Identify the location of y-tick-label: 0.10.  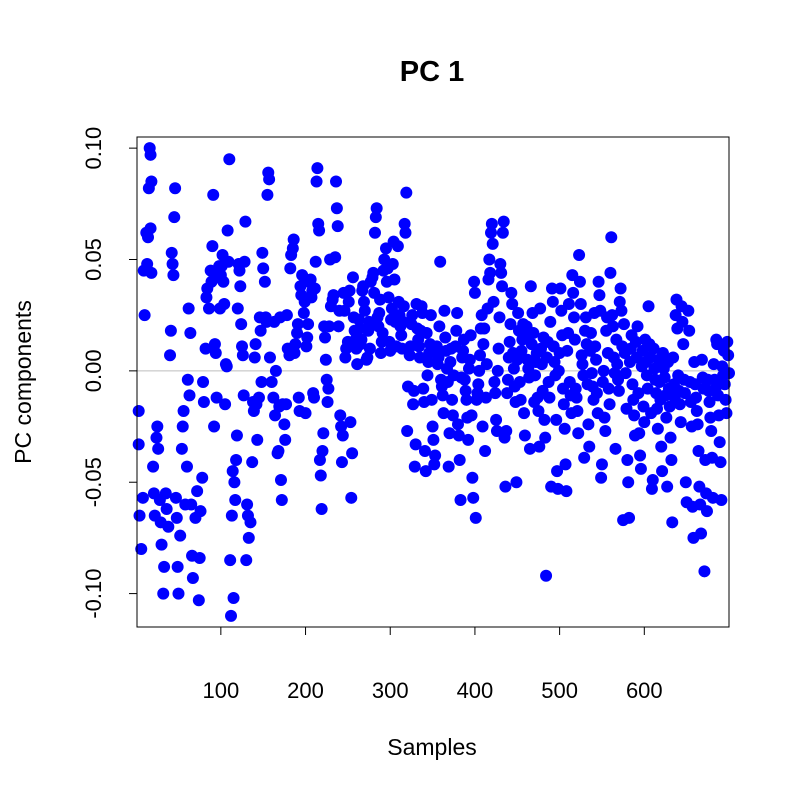
(93, 148).